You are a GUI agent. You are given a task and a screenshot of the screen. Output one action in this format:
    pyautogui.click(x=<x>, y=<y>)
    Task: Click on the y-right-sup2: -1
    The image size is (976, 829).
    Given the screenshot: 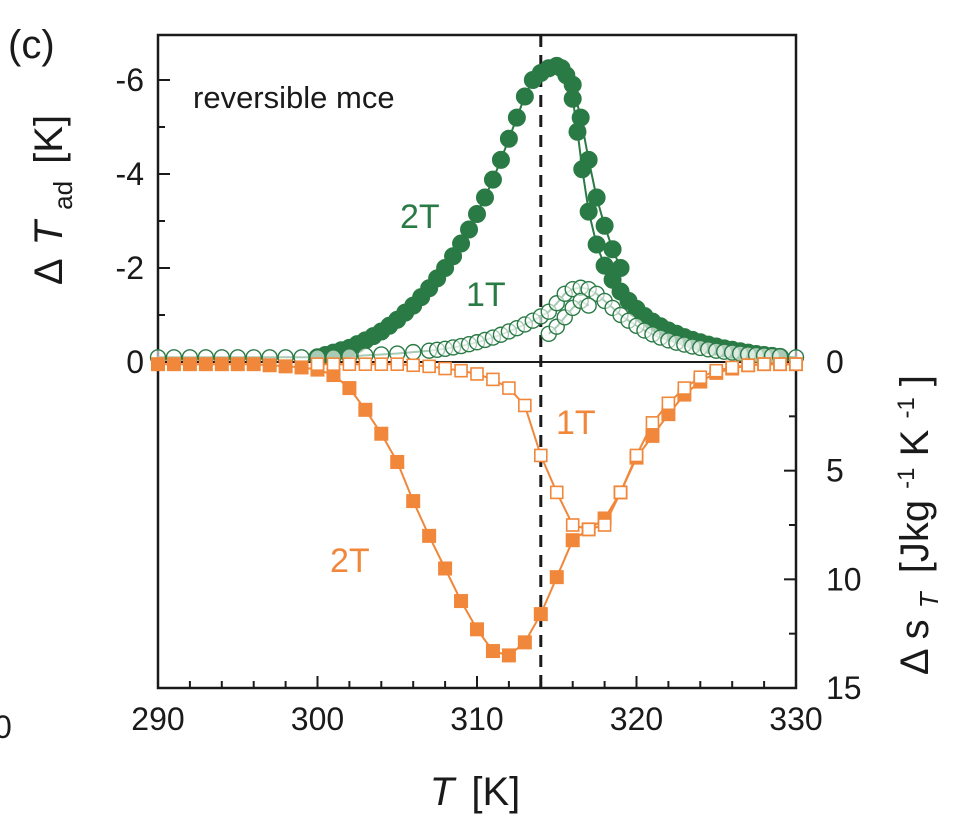 What is the action you would take?
    pyautogui.click(x=906, y=407)
    